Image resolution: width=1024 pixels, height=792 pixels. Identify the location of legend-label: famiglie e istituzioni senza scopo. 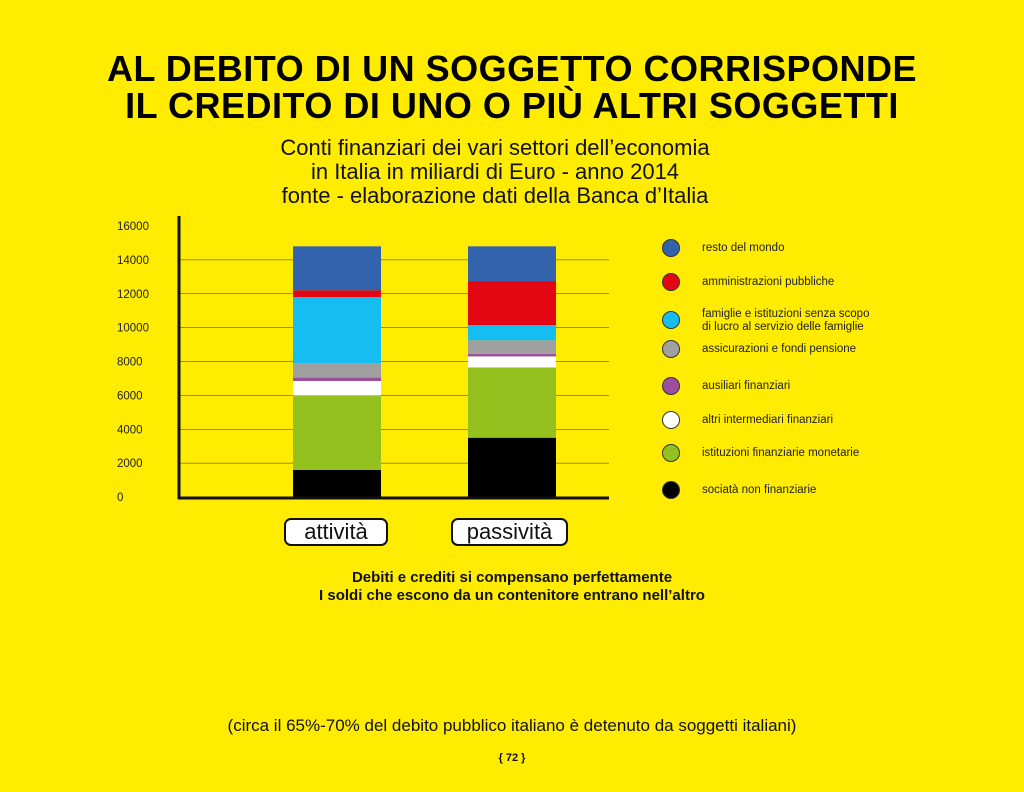
(786, 314).